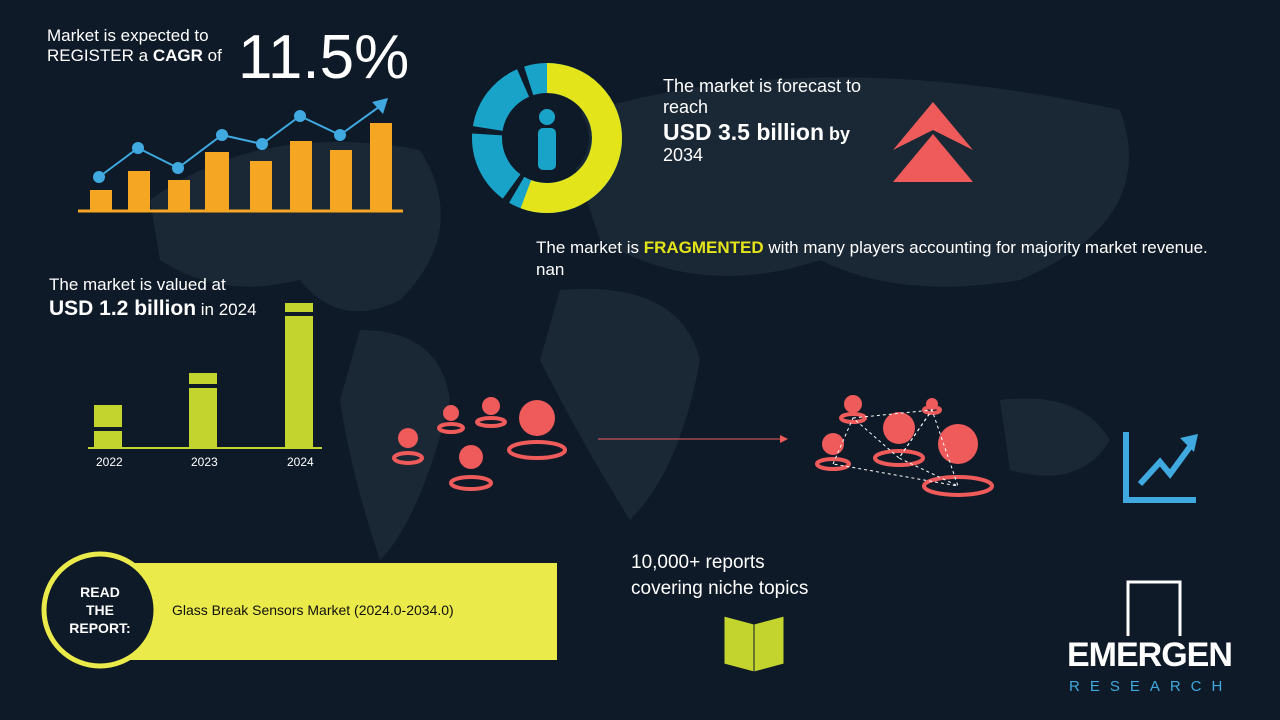 The width and height of the screenshot is (1280, 720). Describe the element at coordinates (754, 644) in the screenshot. I see `book-icon` at that location.